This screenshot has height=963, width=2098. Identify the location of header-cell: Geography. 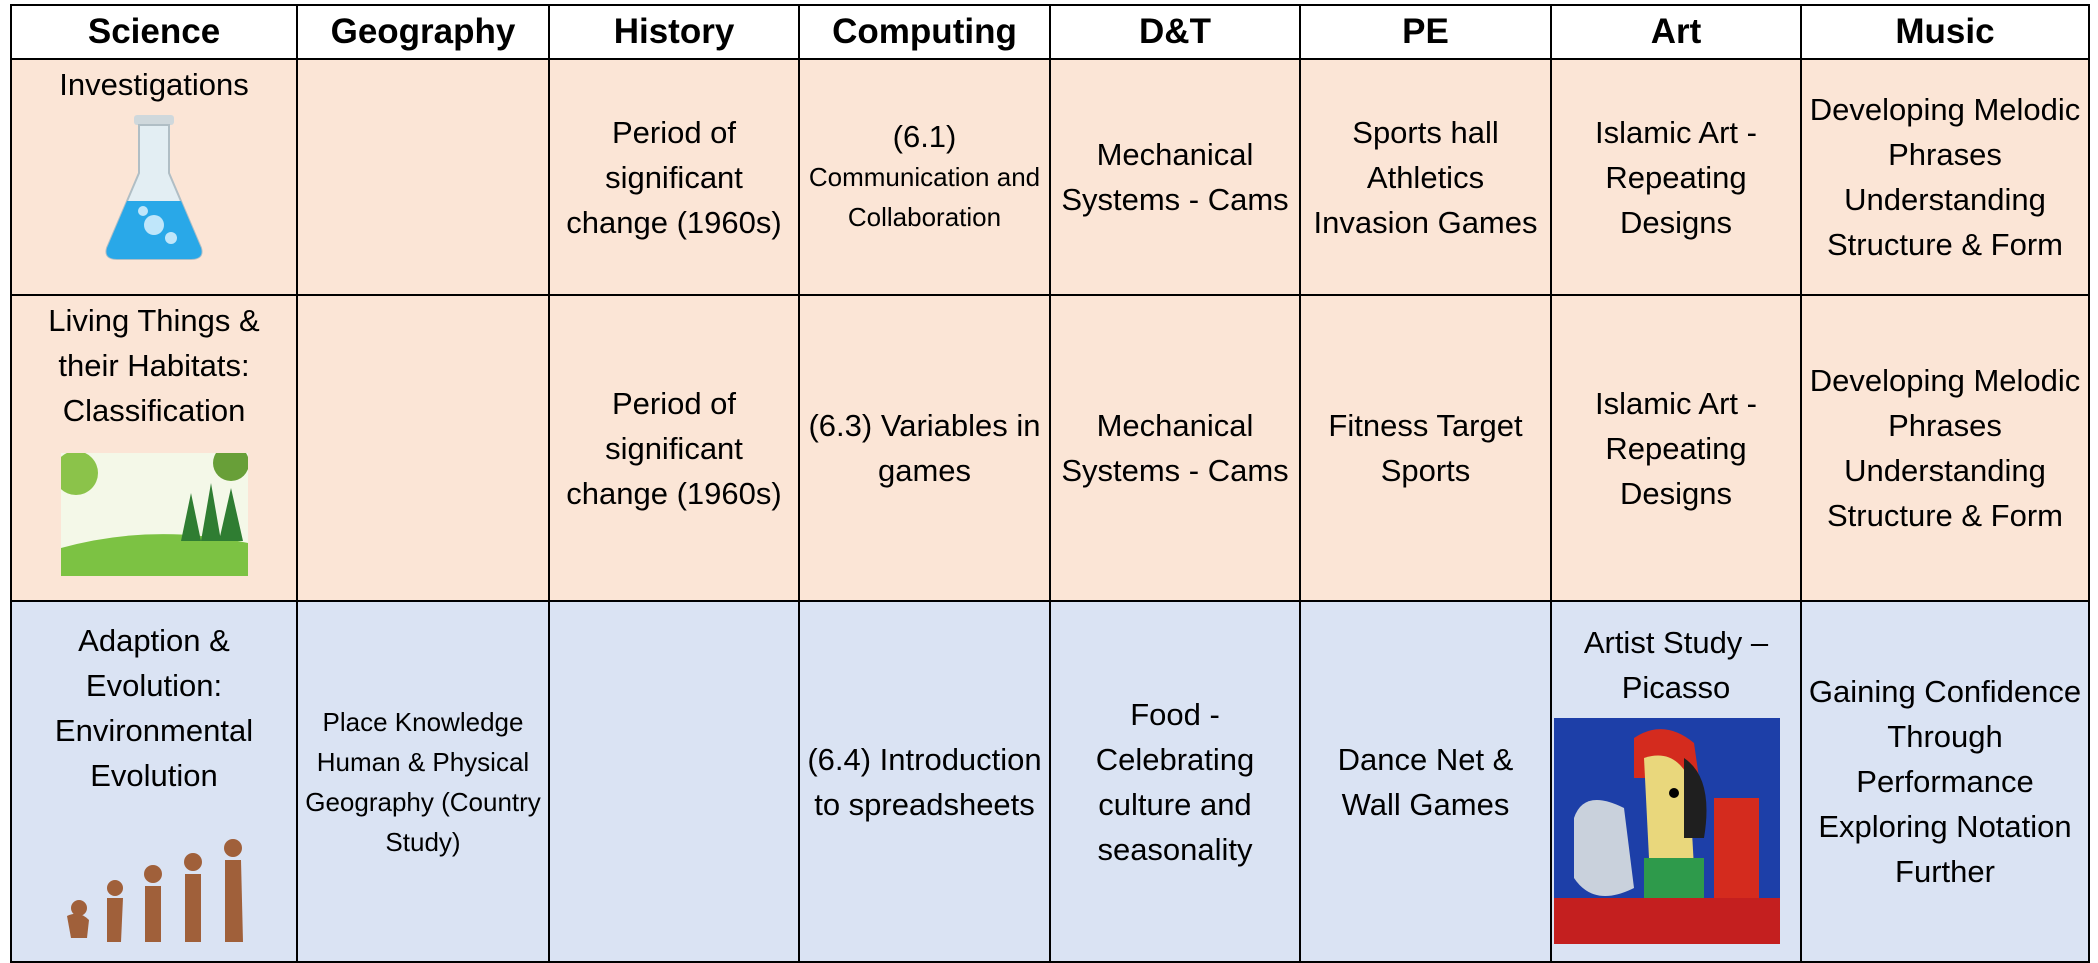
(423, 32).